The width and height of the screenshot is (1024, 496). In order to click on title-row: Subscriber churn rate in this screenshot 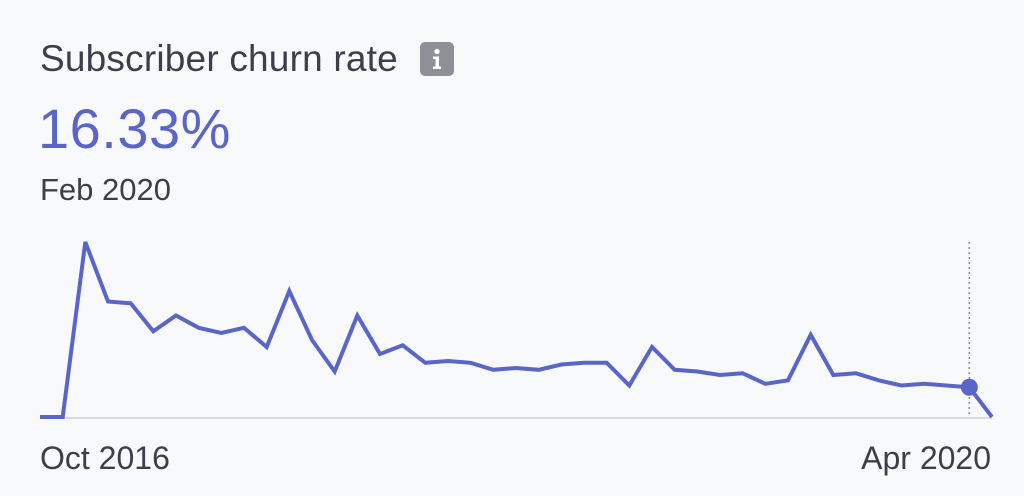, I will do `click(247, 59)`.